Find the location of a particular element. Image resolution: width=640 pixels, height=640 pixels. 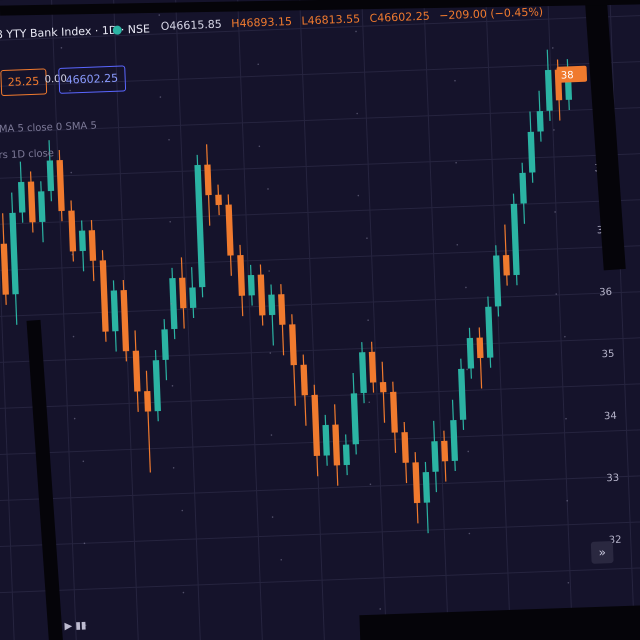

ohlc-close: C46602.25 is located at coordinates (399, 17).